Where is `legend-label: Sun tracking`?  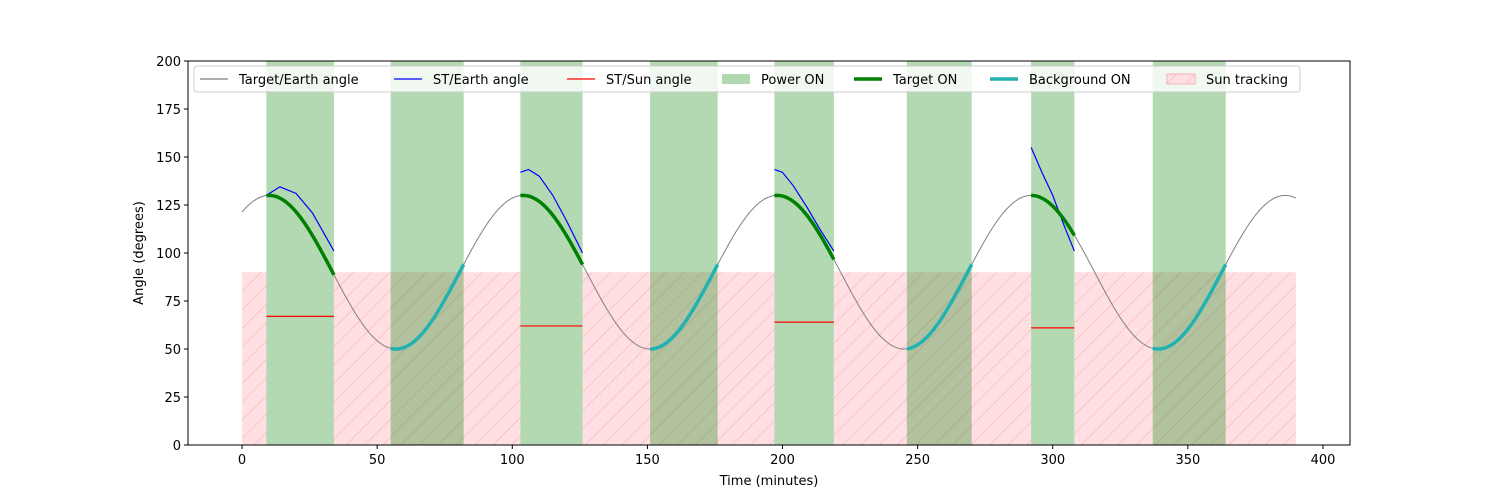 legend-label: Sun tracking is located at coordinates (1247, 80).